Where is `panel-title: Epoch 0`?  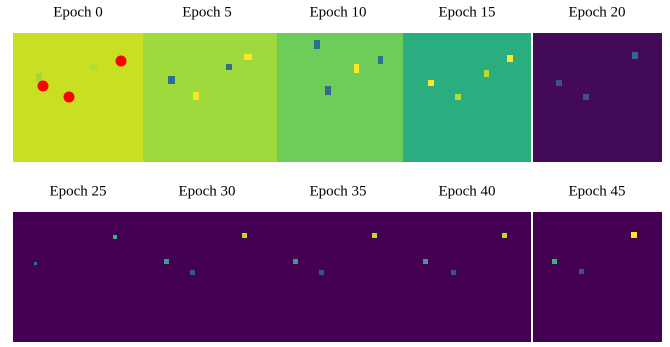 panel-title: Epoch 0 is located at coordinates (78, 12).